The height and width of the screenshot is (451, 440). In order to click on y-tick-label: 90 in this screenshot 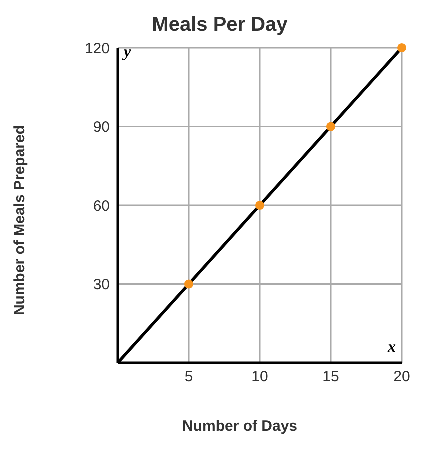, I will do `click(101, 127)`.